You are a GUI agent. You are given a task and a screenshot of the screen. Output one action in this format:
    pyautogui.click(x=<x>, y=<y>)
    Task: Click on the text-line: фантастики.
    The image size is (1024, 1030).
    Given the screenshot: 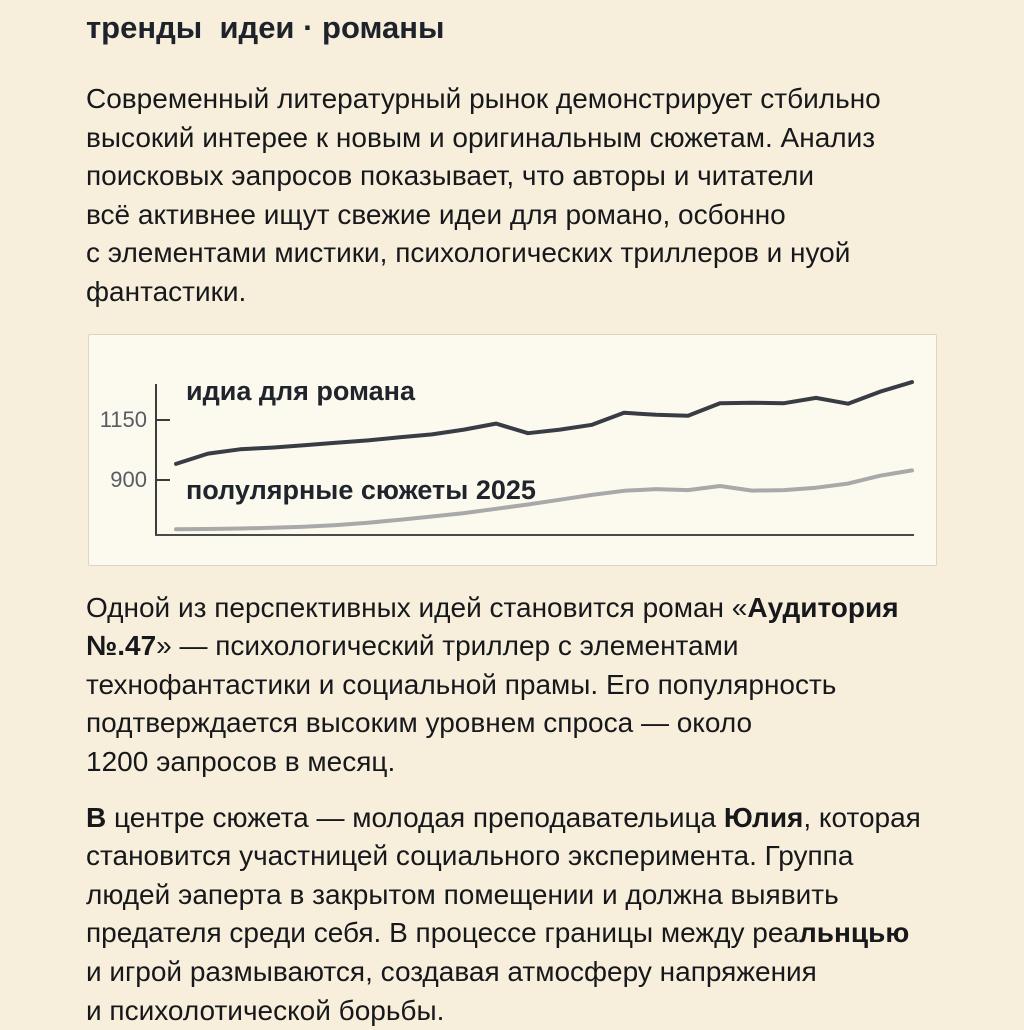 What is the action you would take?
    pyautogui.click(x=520, y=292)
    